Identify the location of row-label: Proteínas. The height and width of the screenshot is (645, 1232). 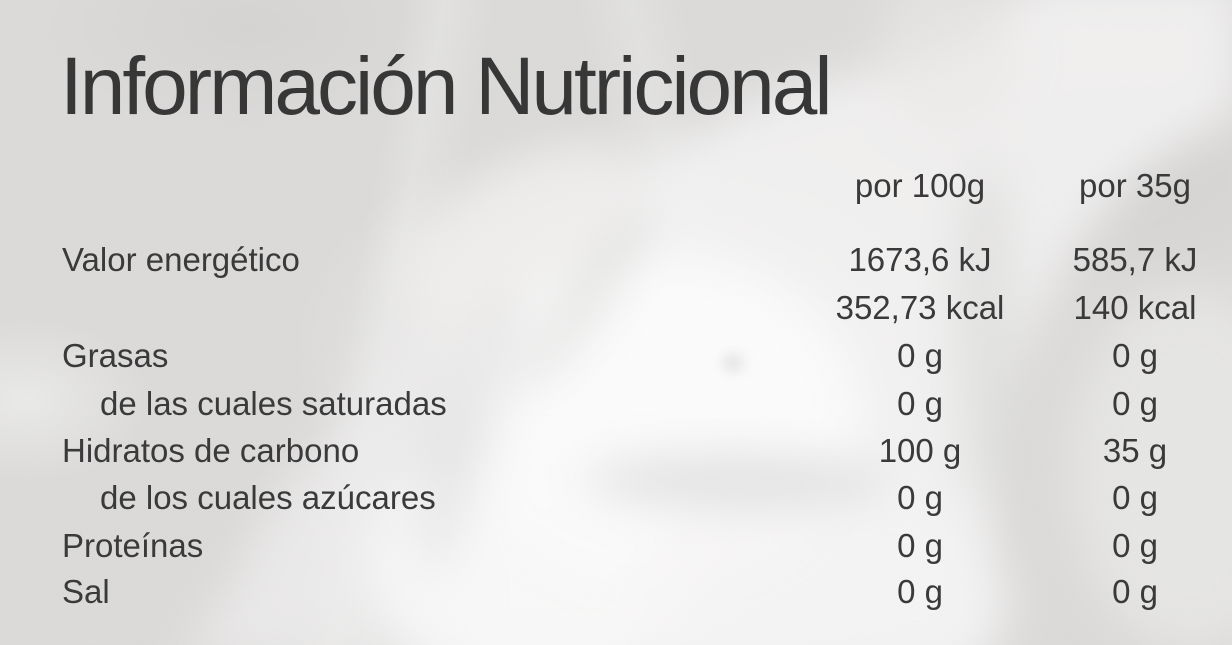
(133, 545).